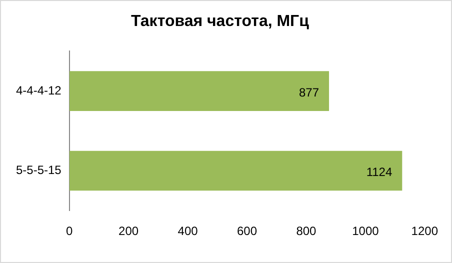  What do you see at coordinates (424, 231) in the screenshot?
I see `x-tick-label: 1200` at bounding box center [424, 231].